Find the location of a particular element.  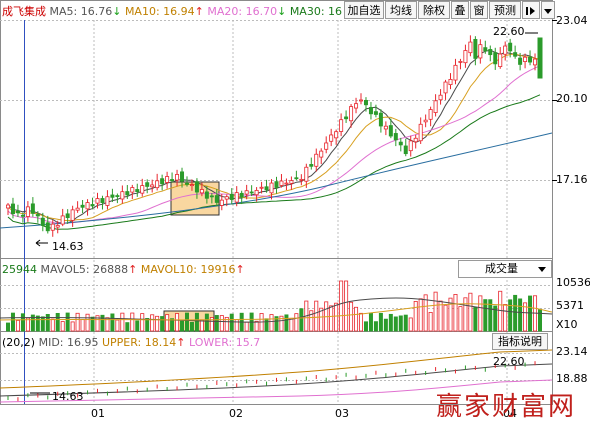

stock-name: 成飞集成 is located at coordinates (24, 11).